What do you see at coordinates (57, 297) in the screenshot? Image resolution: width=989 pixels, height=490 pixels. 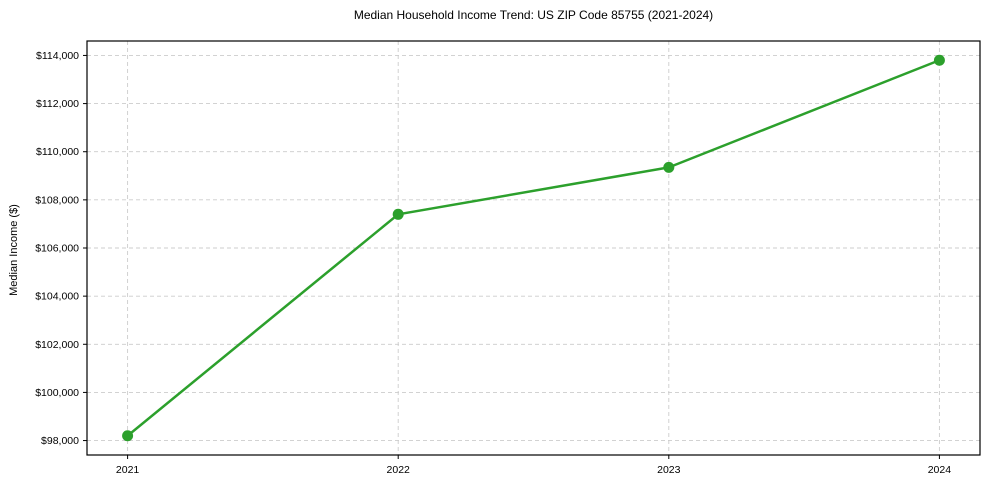 I see `y-tick-label: $104,000` at bounding box center [57, 297].